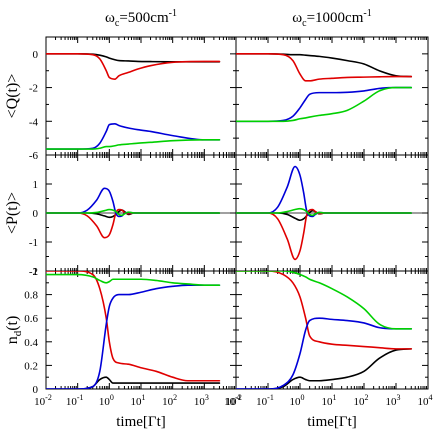  Describe the element at coordinates (331, 18) in the screenshot. I see `column-title-2: ωc=1000cm-1` at that location.